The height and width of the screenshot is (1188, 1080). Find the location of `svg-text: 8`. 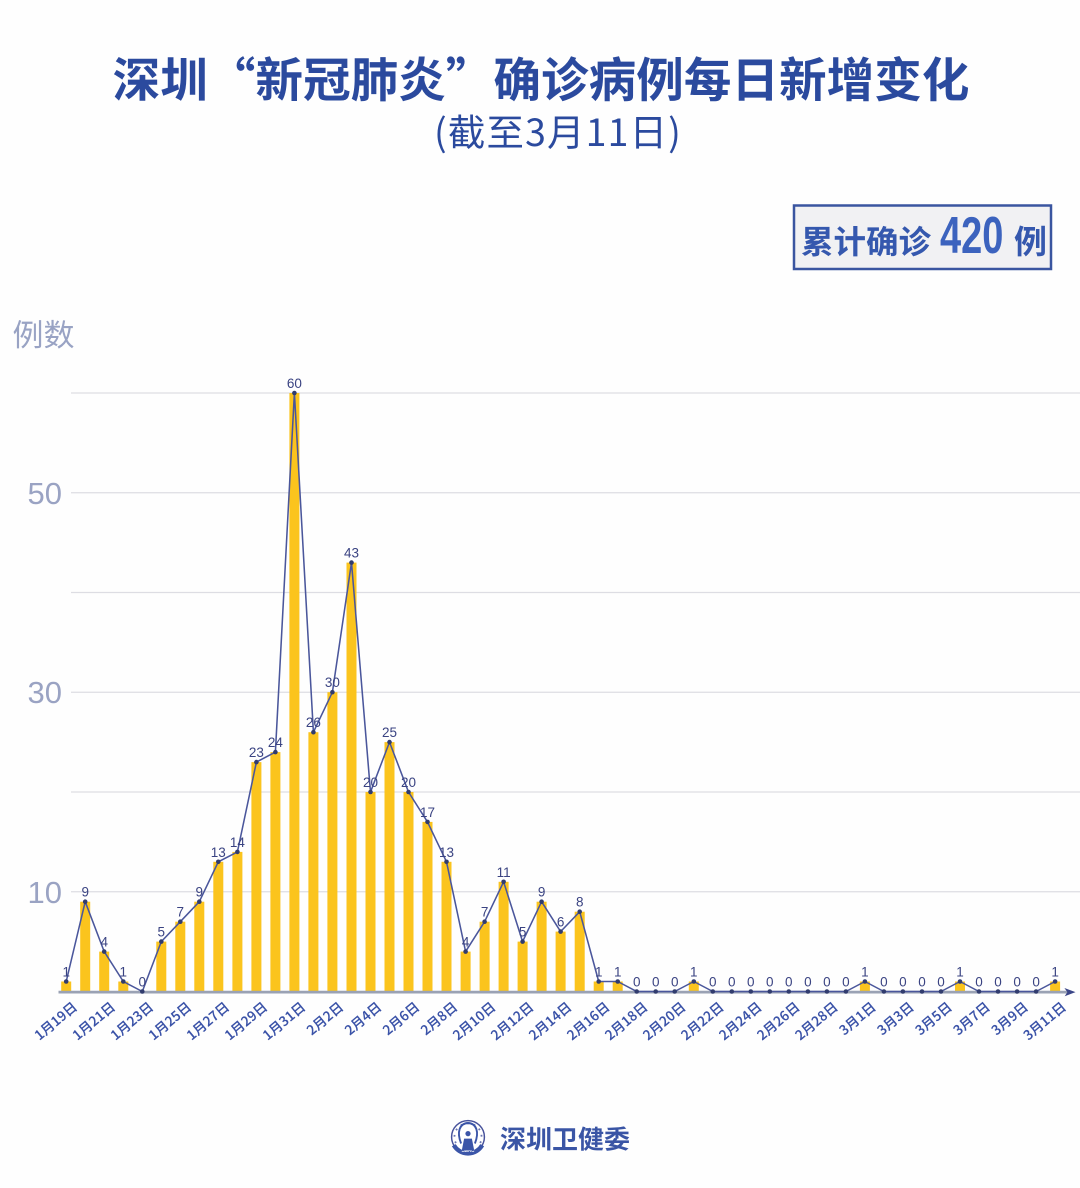

svg-text: 8 is located at coordinates (580, 902).